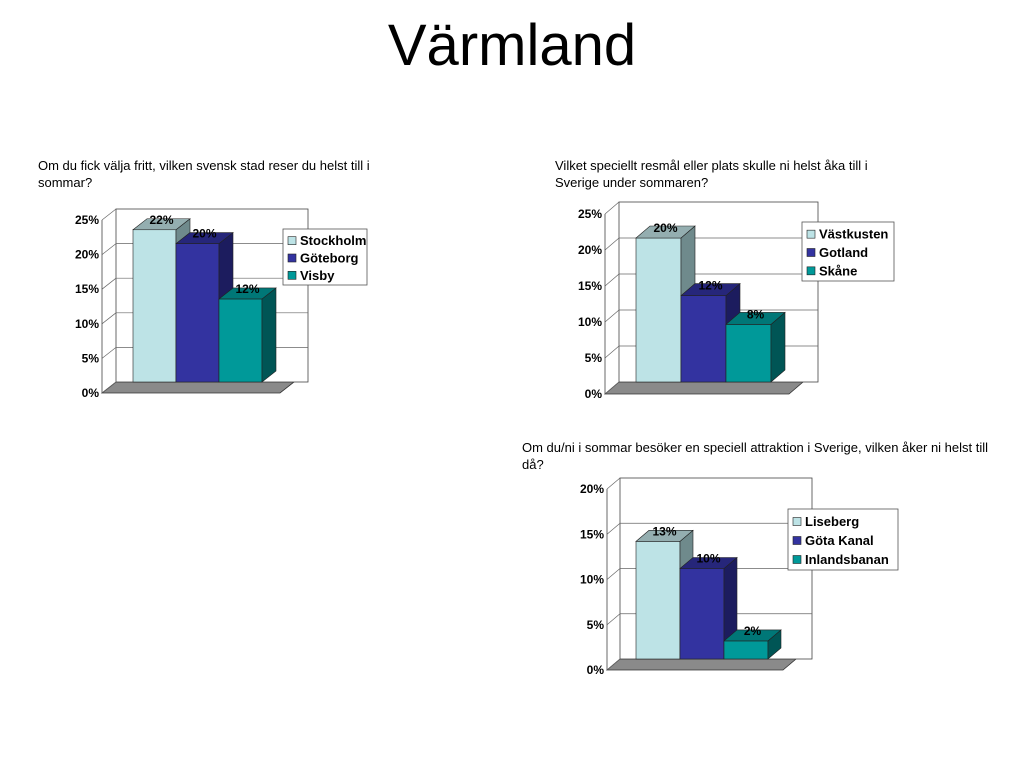 The width and height of the screenshot is (1024, 768). I want to click on data-label: 2%, so click(753, 631).